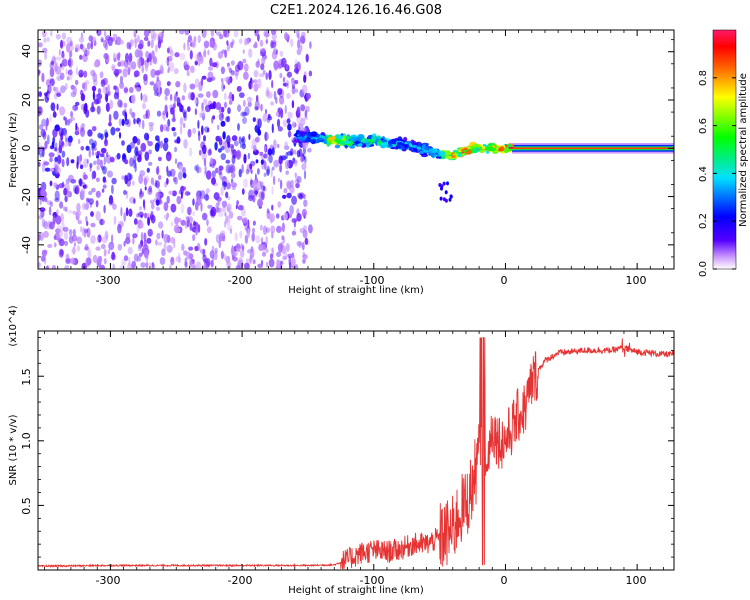  I want to click on y-tick-label: 20, so click(26, 100).